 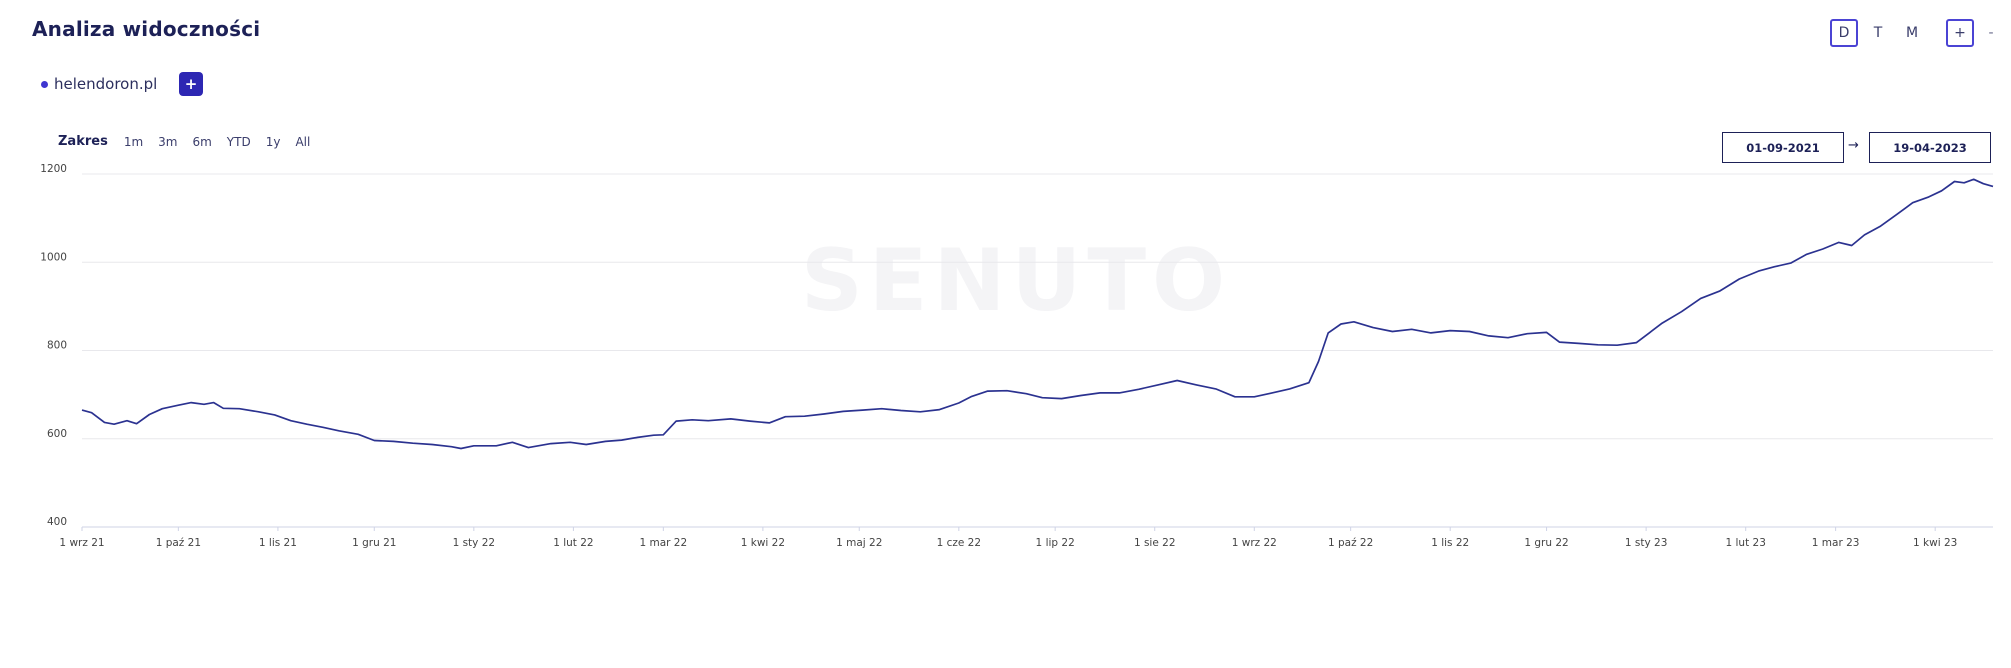 I want to click on add-domain-button: +, so click(x=191, y=84).